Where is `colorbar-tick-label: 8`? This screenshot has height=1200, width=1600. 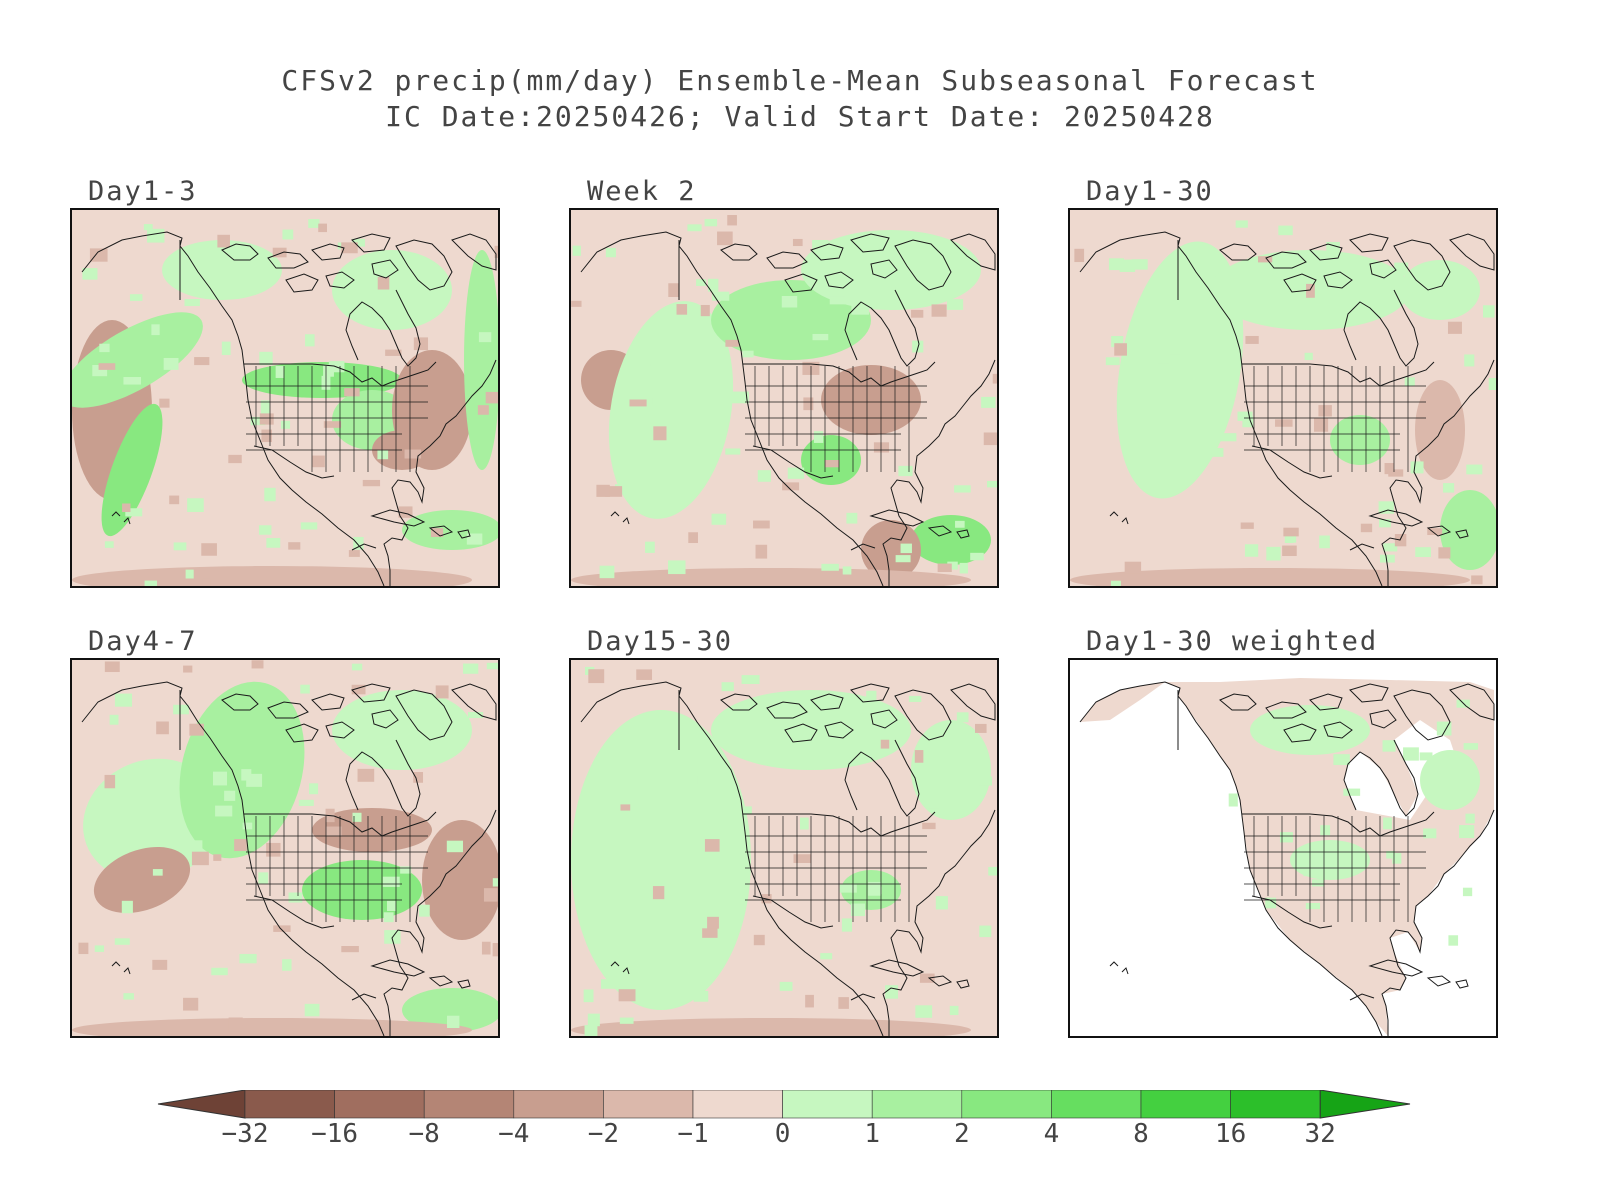
colorbar-tick-label: 8 is located at coordinates (1141, 1134).